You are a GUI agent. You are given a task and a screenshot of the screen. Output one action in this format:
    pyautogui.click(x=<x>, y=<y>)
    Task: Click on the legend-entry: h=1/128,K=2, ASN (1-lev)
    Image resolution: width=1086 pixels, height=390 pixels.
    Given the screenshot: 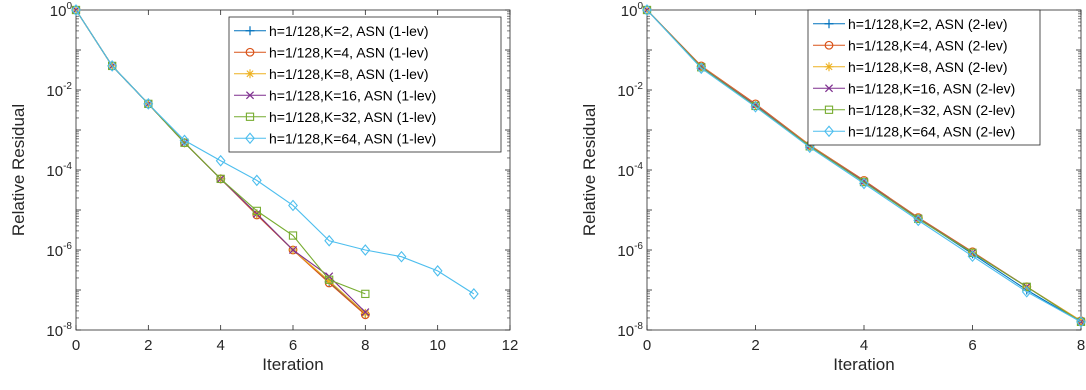 What is the action you would take?
    pyautogui.click(x=349, y=31)
    